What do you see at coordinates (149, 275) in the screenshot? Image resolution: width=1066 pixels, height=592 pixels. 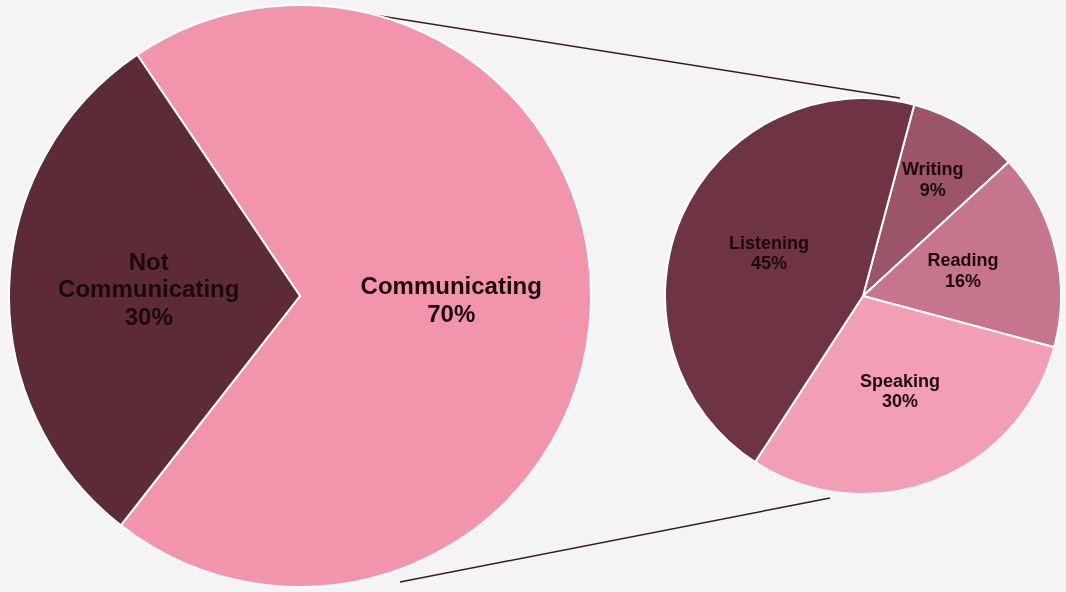 I see `slice-label: Not Communicating` at bounding box center [149, 275].